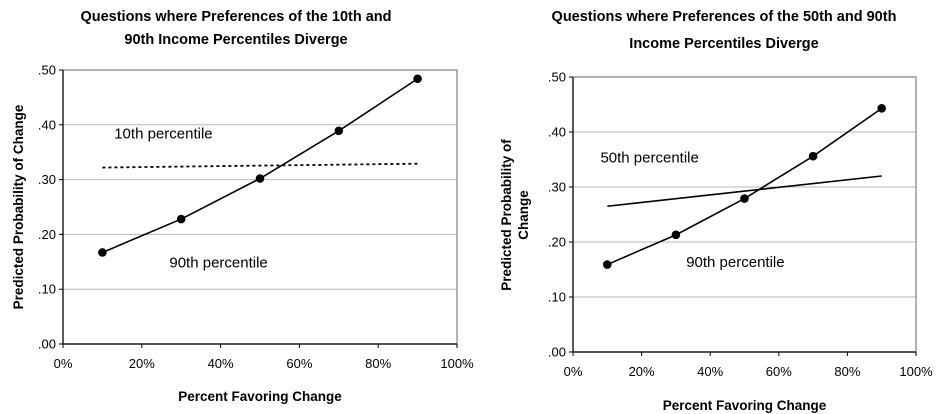 The width and height of the screenshot is (947, 414). I want to click on chart1-xtick-label: 80%, so click(378, 363).